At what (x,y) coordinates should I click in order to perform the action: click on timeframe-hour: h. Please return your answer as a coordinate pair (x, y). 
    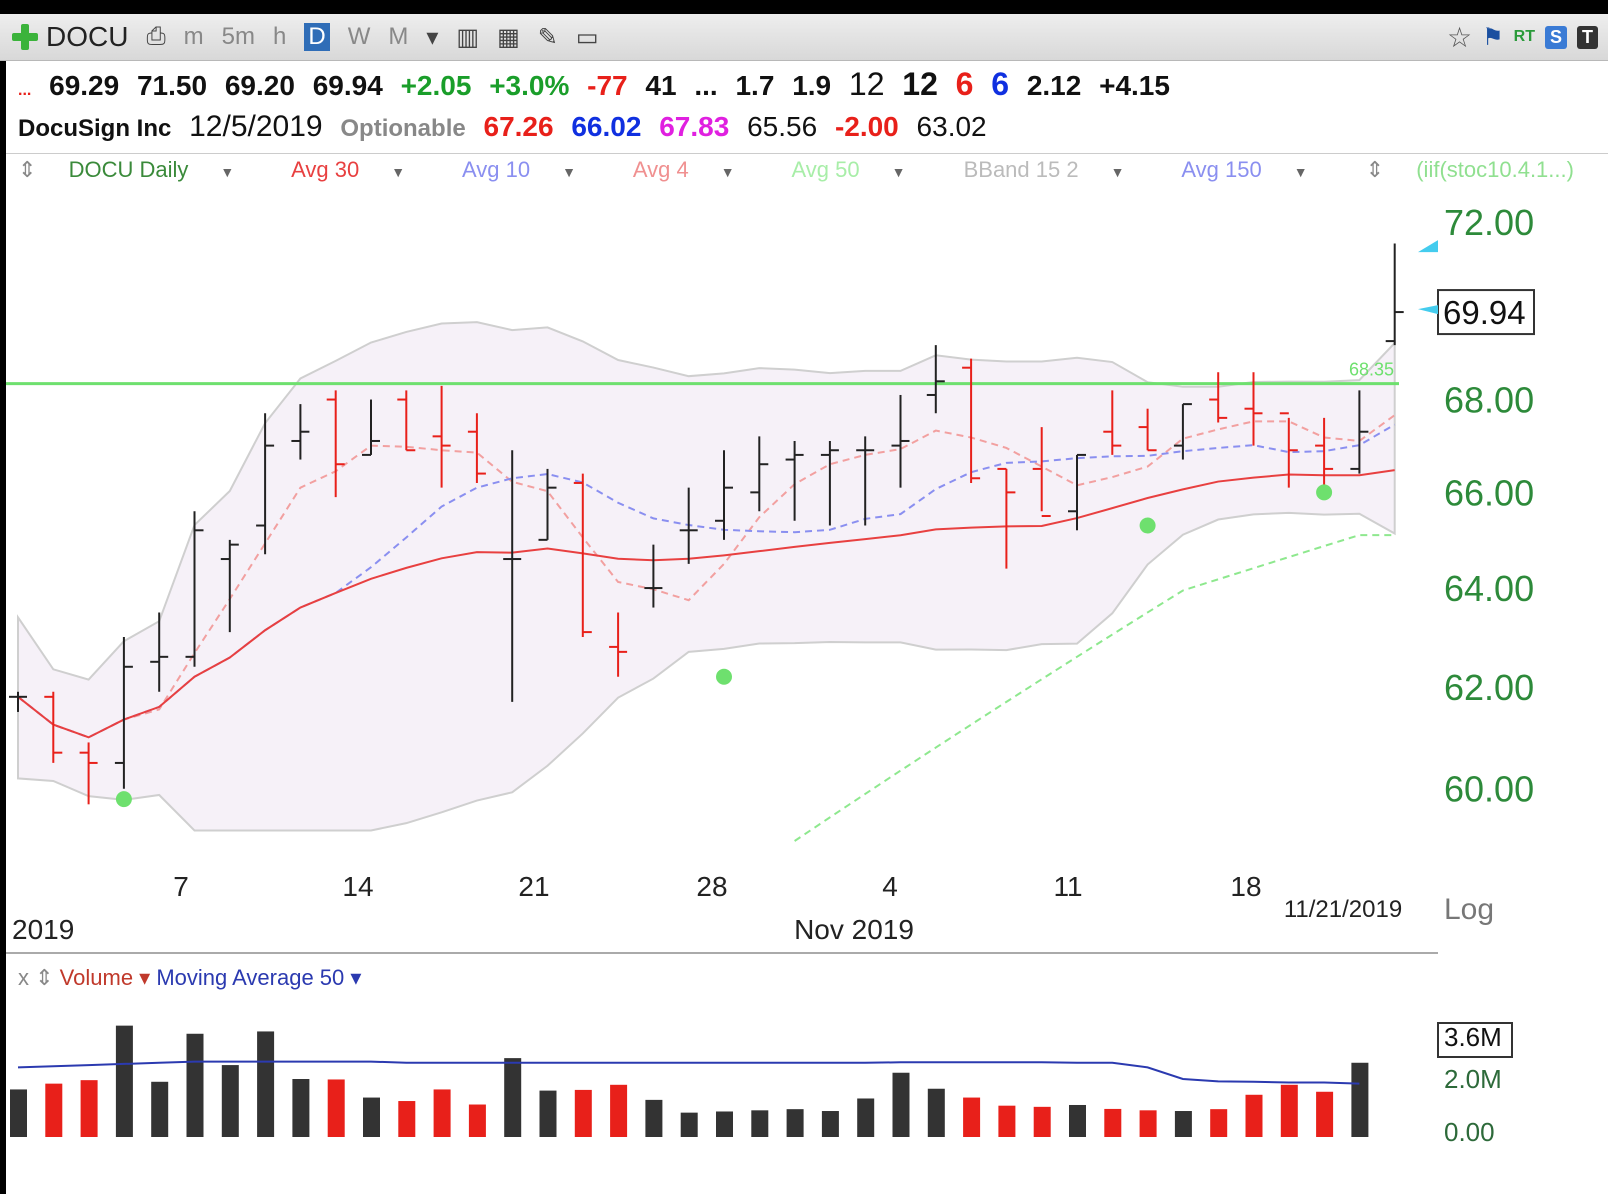
    Looking at the image, I should click on (280, 36).